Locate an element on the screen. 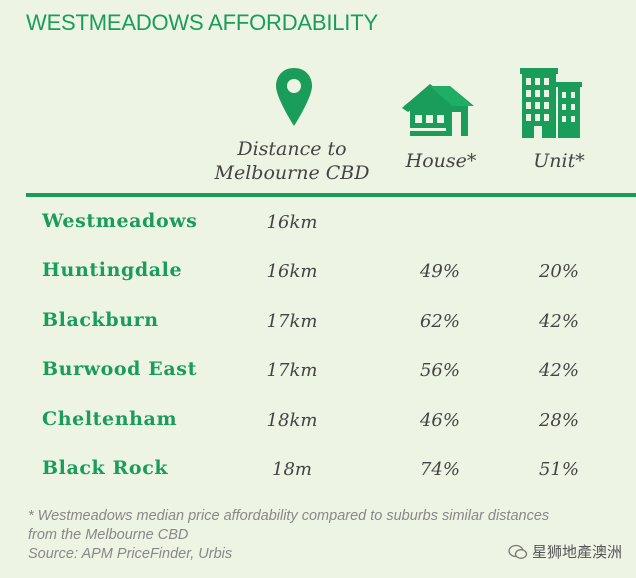 The height and width of the screenshot is (578, 636). house-affordability-value: 62% is located at coordinates (439, 321).